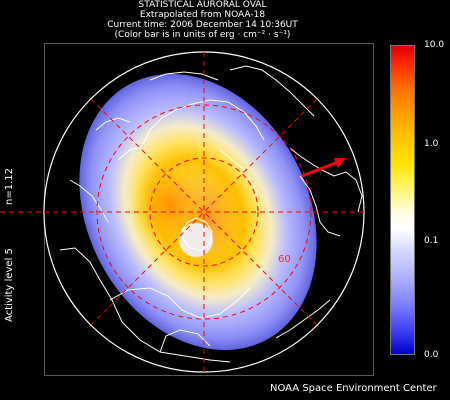 This screenshot has height=400, width=450. Describe the element at coordinates (323, 168) in the screenshot. I see `sun-direction-arrow` at that location.